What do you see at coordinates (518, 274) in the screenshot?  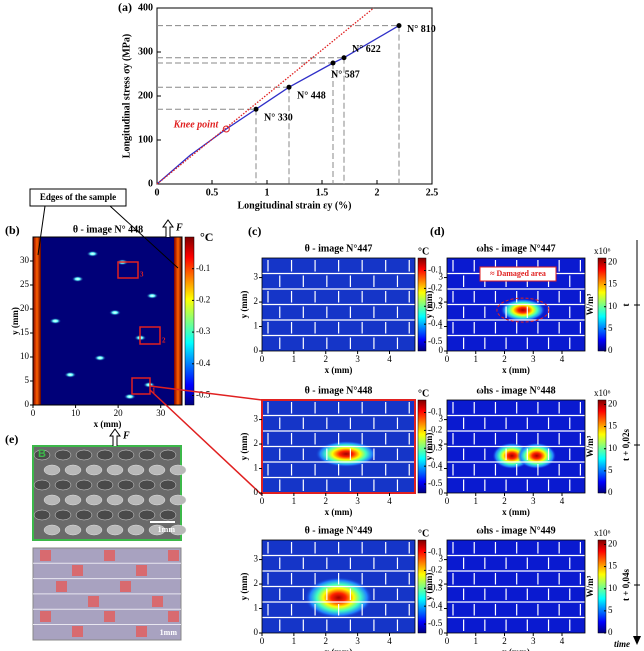 I see `annotation-box` at bounding box center [518, 274].